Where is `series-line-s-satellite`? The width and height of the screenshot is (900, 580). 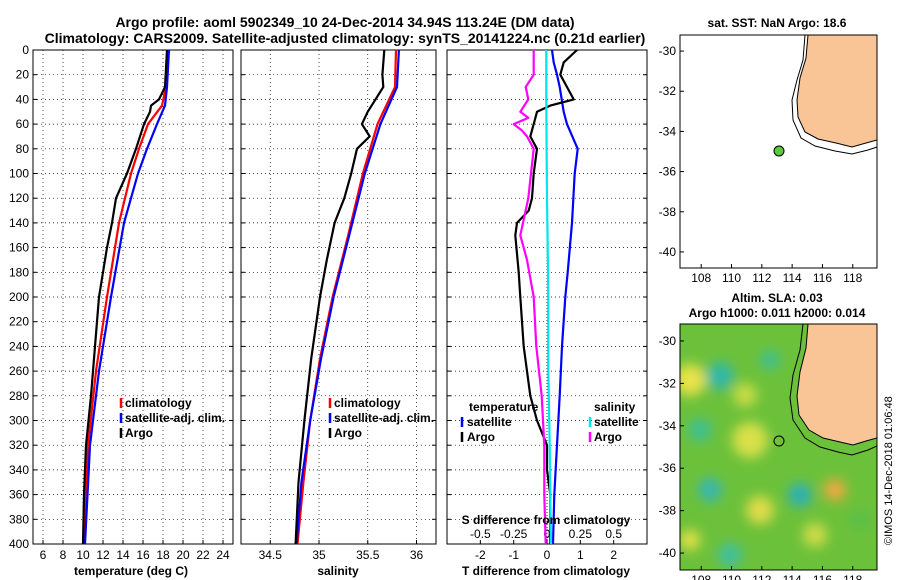
series-line-s-satellite is located at coordinates (549, 297).